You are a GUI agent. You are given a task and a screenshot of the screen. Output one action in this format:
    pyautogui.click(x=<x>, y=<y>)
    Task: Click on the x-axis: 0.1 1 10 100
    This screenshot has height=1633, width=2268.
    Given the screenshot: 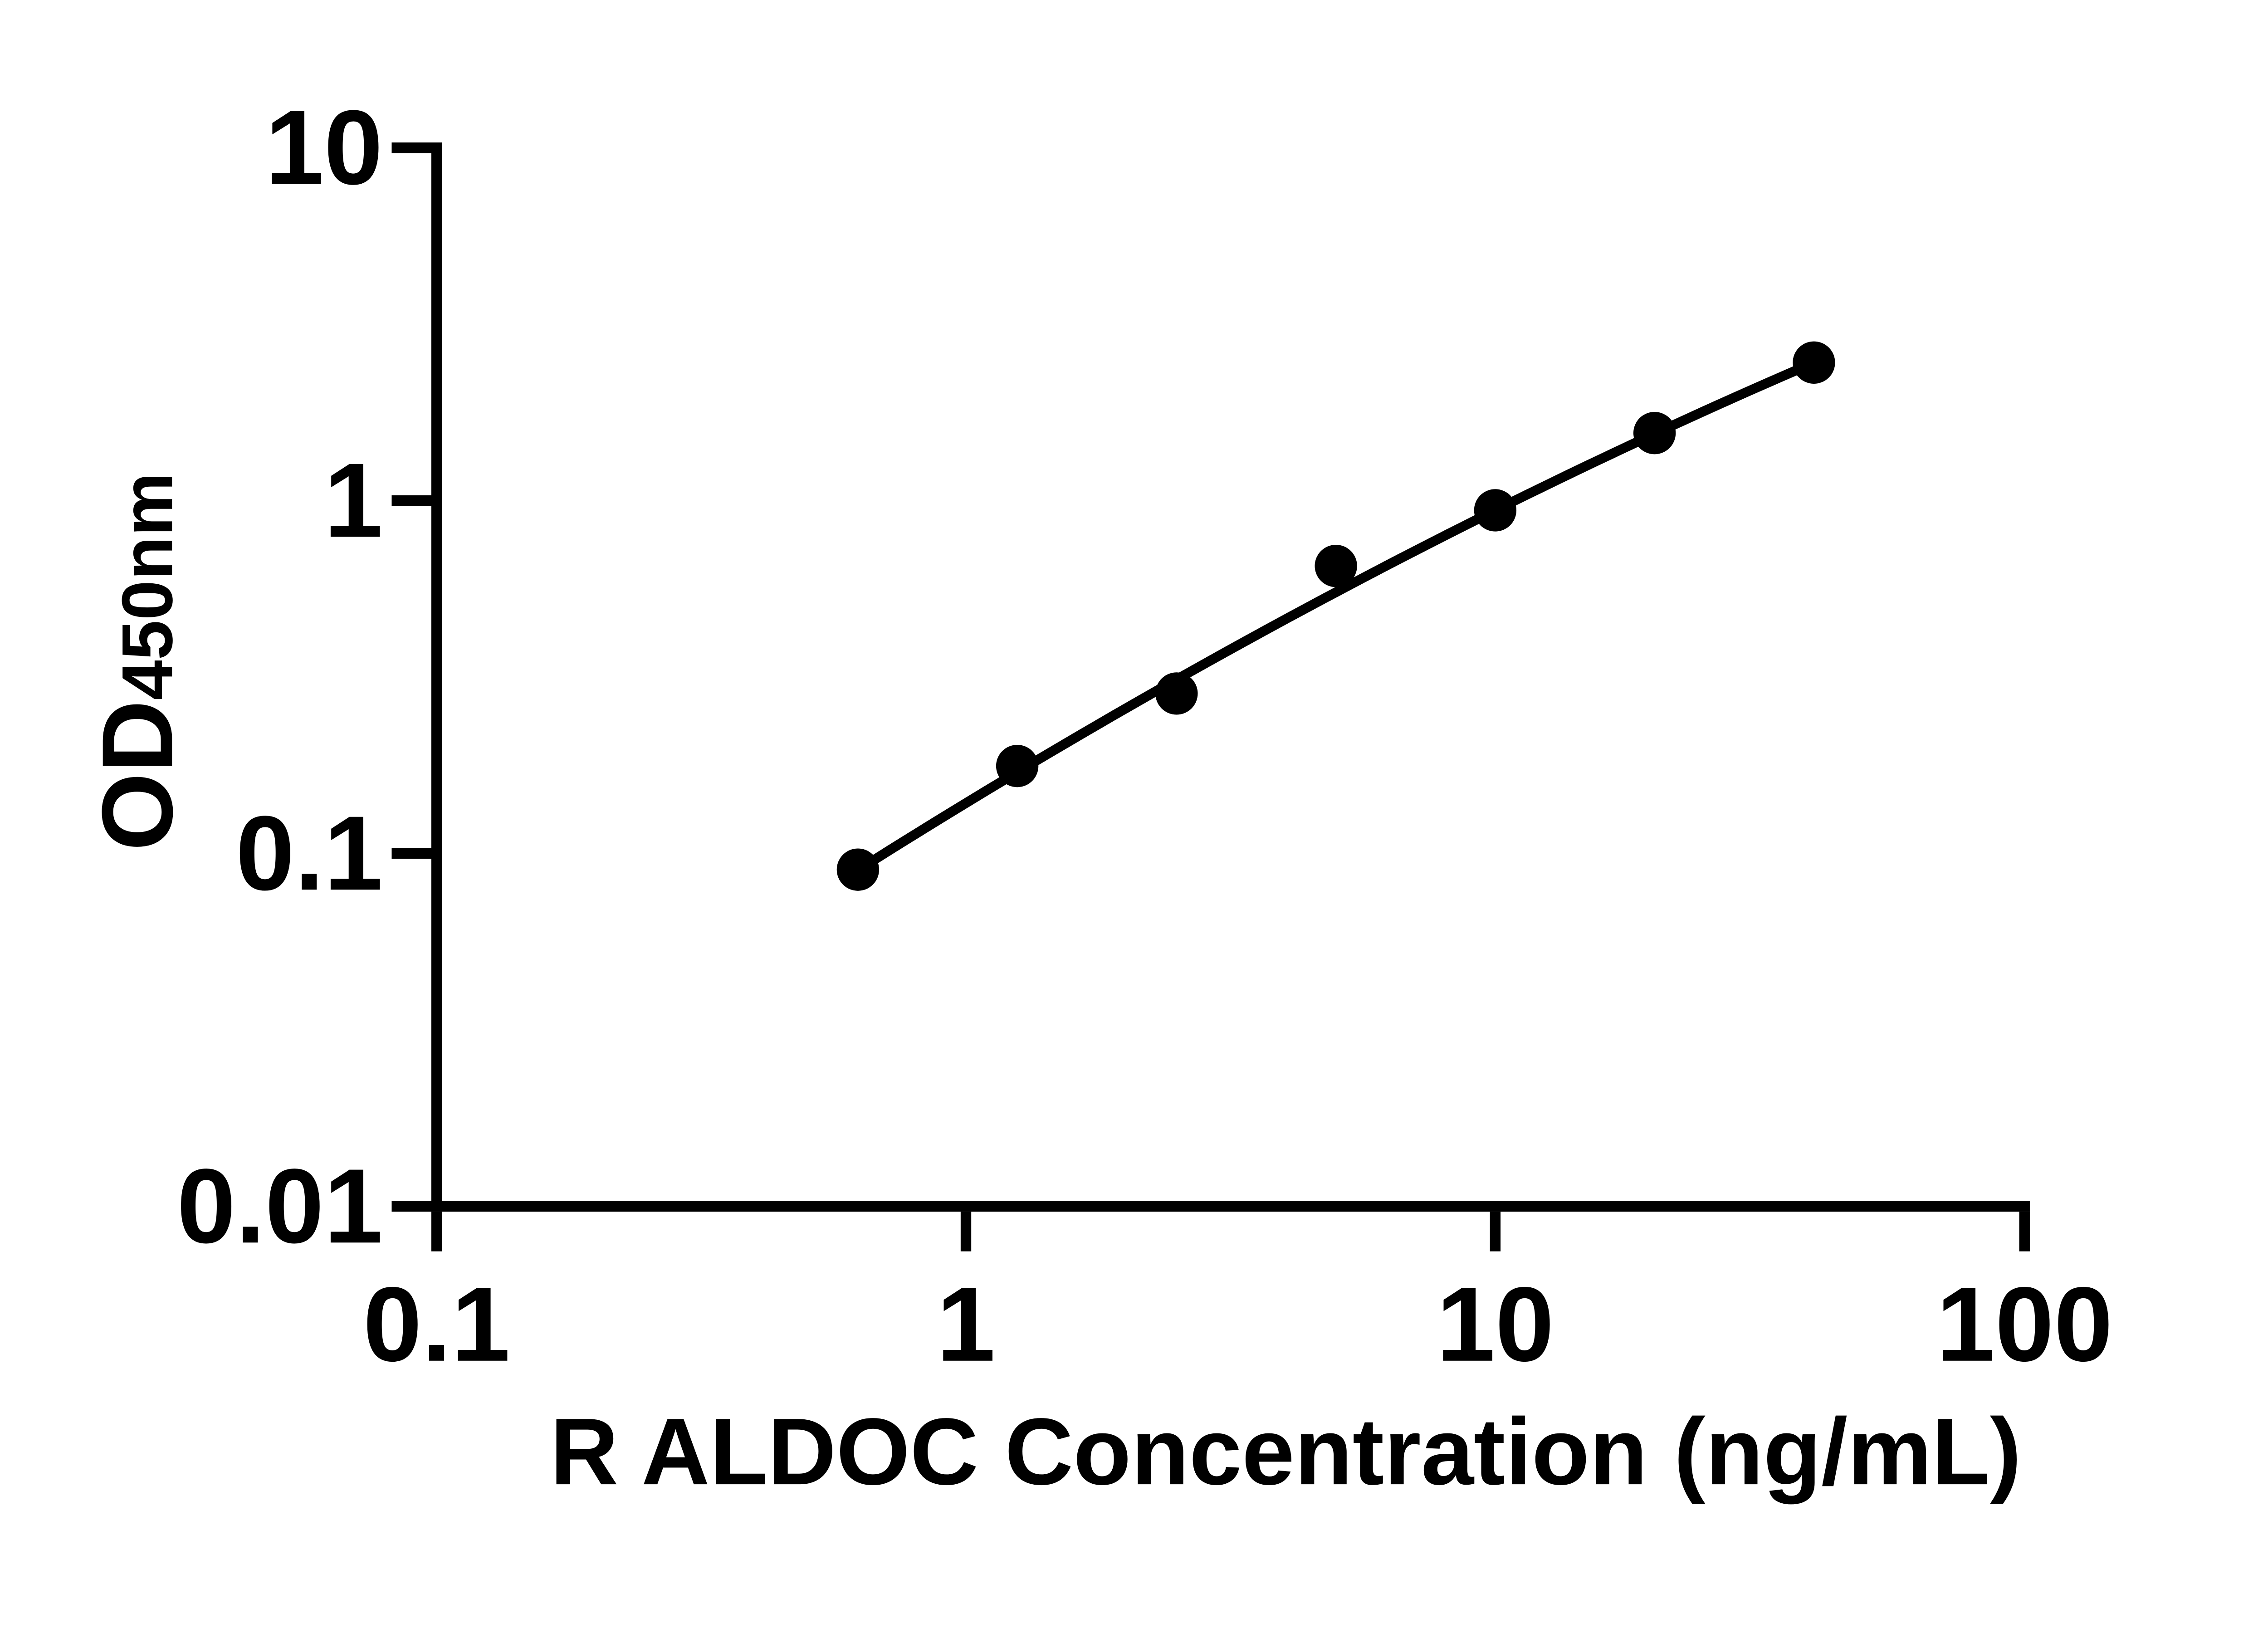 What is the action you would take?
    pyautogui.click(x=1238, y=1292)
    